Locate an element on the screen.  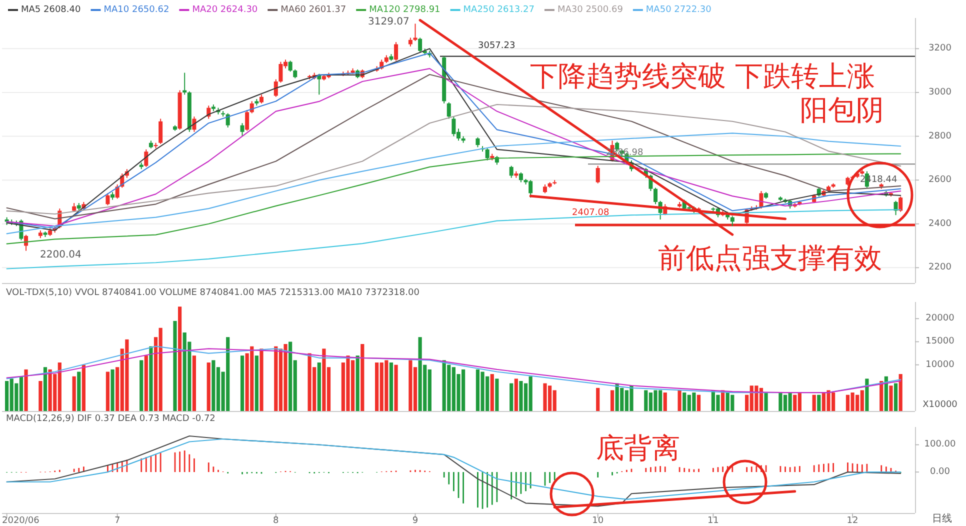
legend-label: MA20 2624.30 is located at coordinates (225, 10).